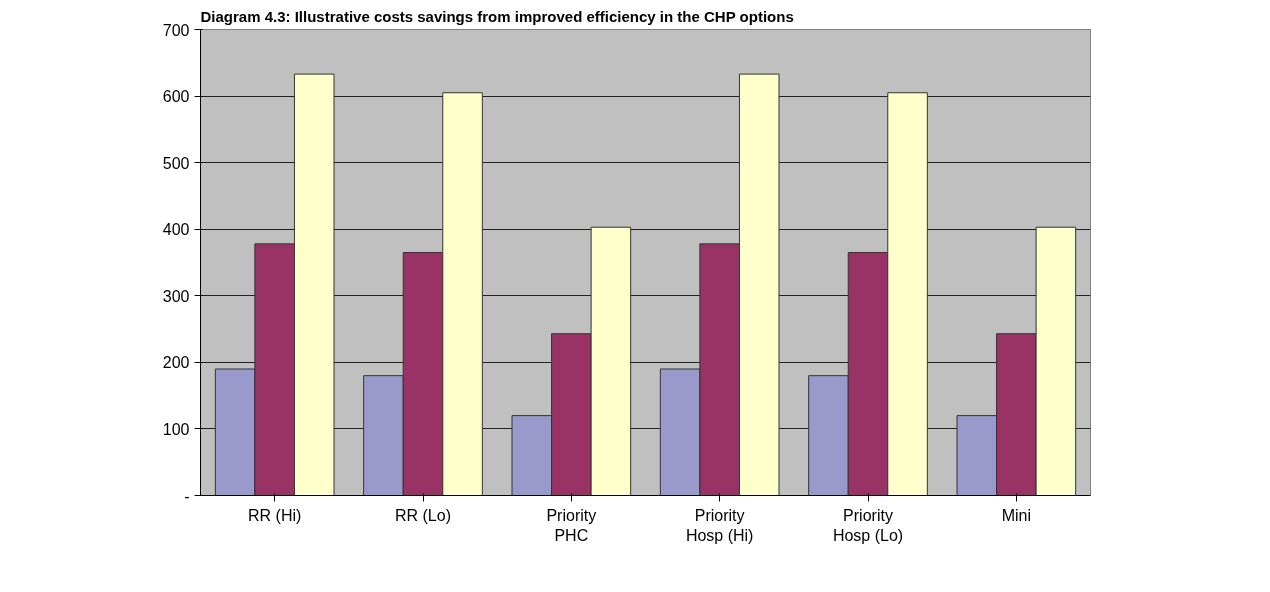 Image resolution: width=1270 pixels, height=592 pixels. I want to click on x-tick-label: RR (Lo), so click(423, 515).